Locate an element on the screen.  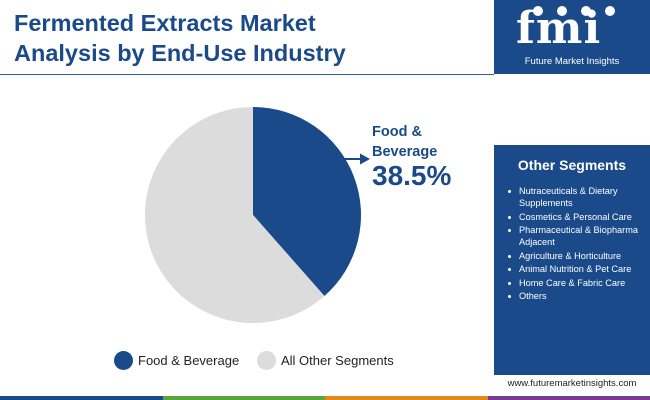
callout-value: 38.5% is located at coordinates (412, 175).